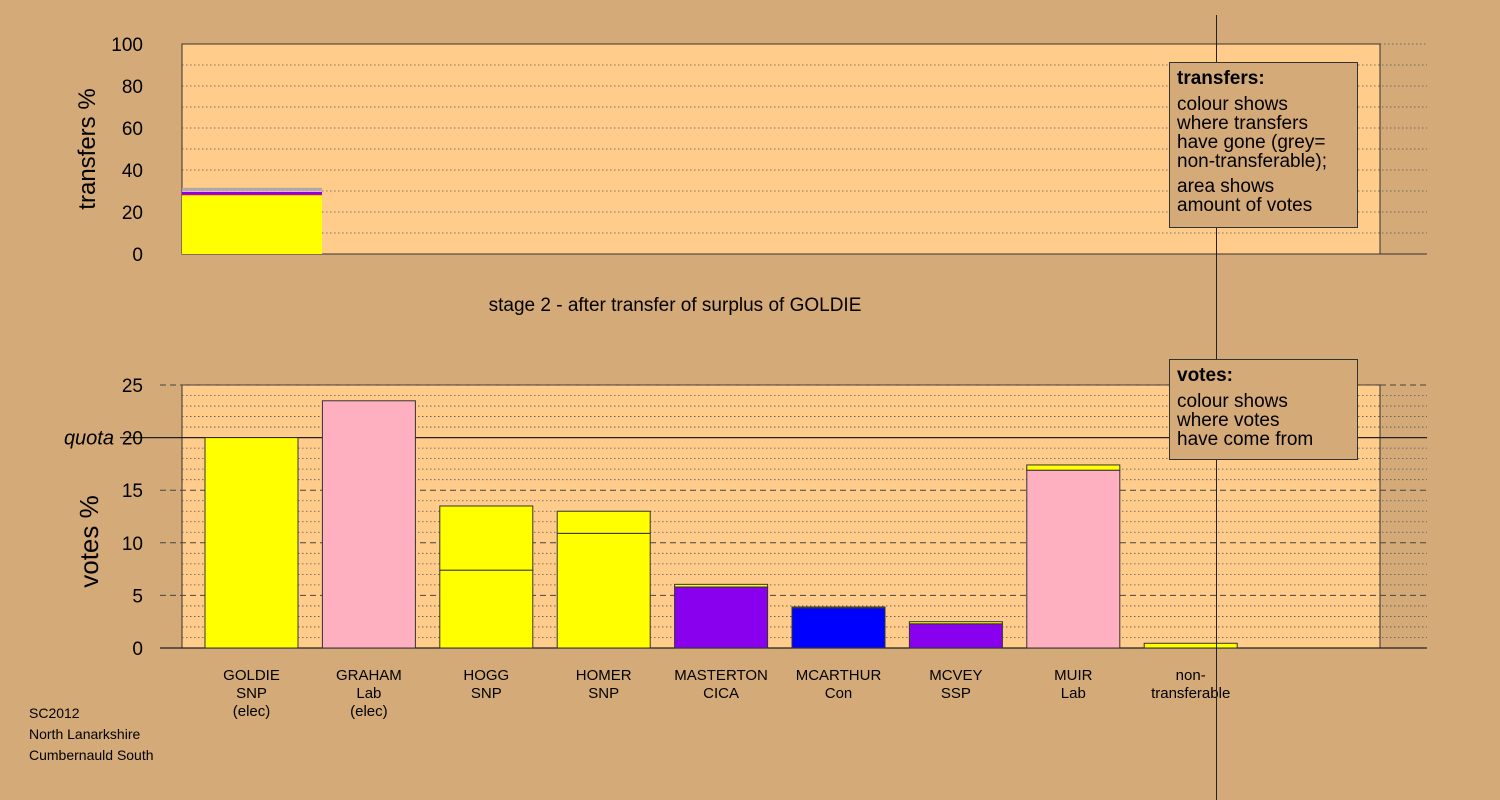  What do you see at coordinates (1205, 375) in the screenshot?
I see `votes-legend-title: votes:` at bounding box center [1205, 375].